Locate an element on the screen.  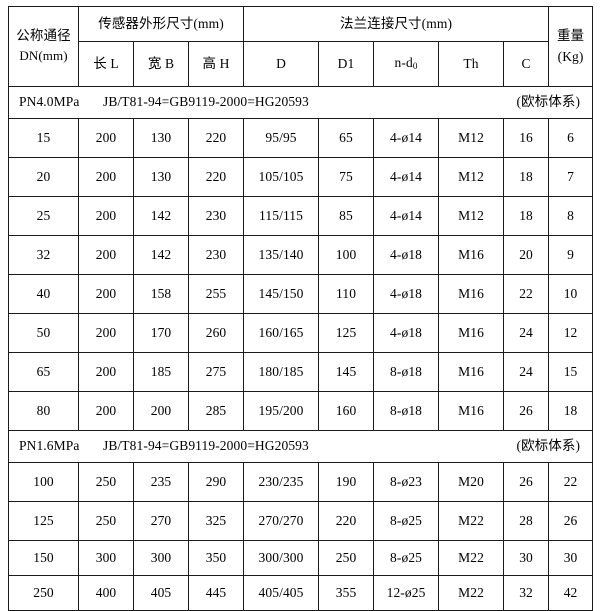
cell-width: 200 is located at coordinates (161, 411).